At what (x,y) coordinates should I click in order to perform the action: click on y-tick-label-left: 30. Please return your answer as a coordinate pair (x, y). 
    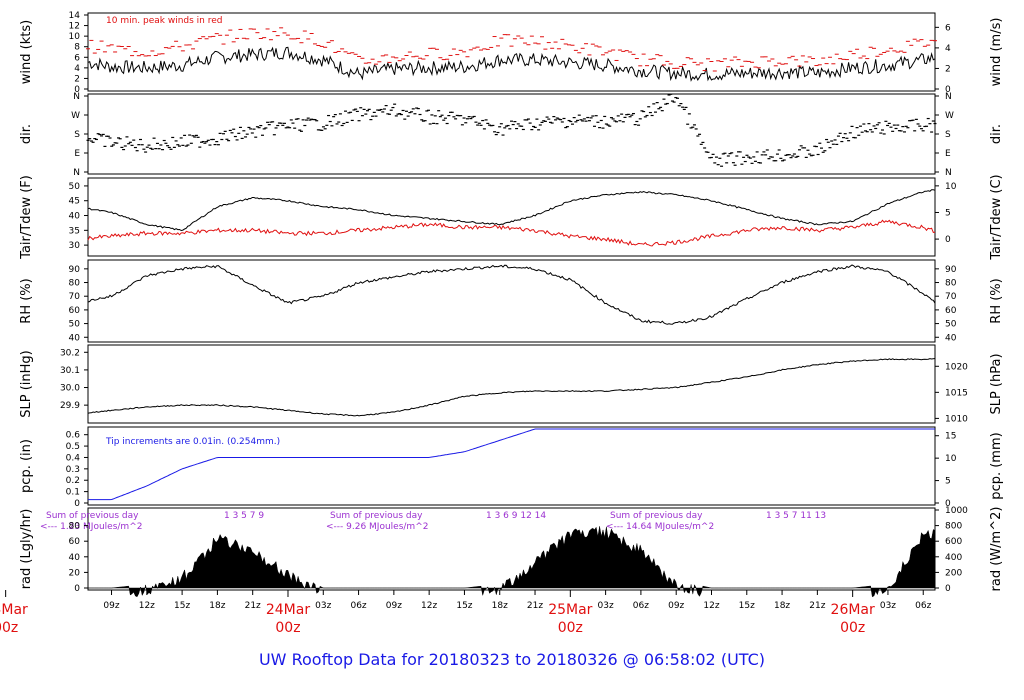
    Looking at the image, I should click on (75, 246).